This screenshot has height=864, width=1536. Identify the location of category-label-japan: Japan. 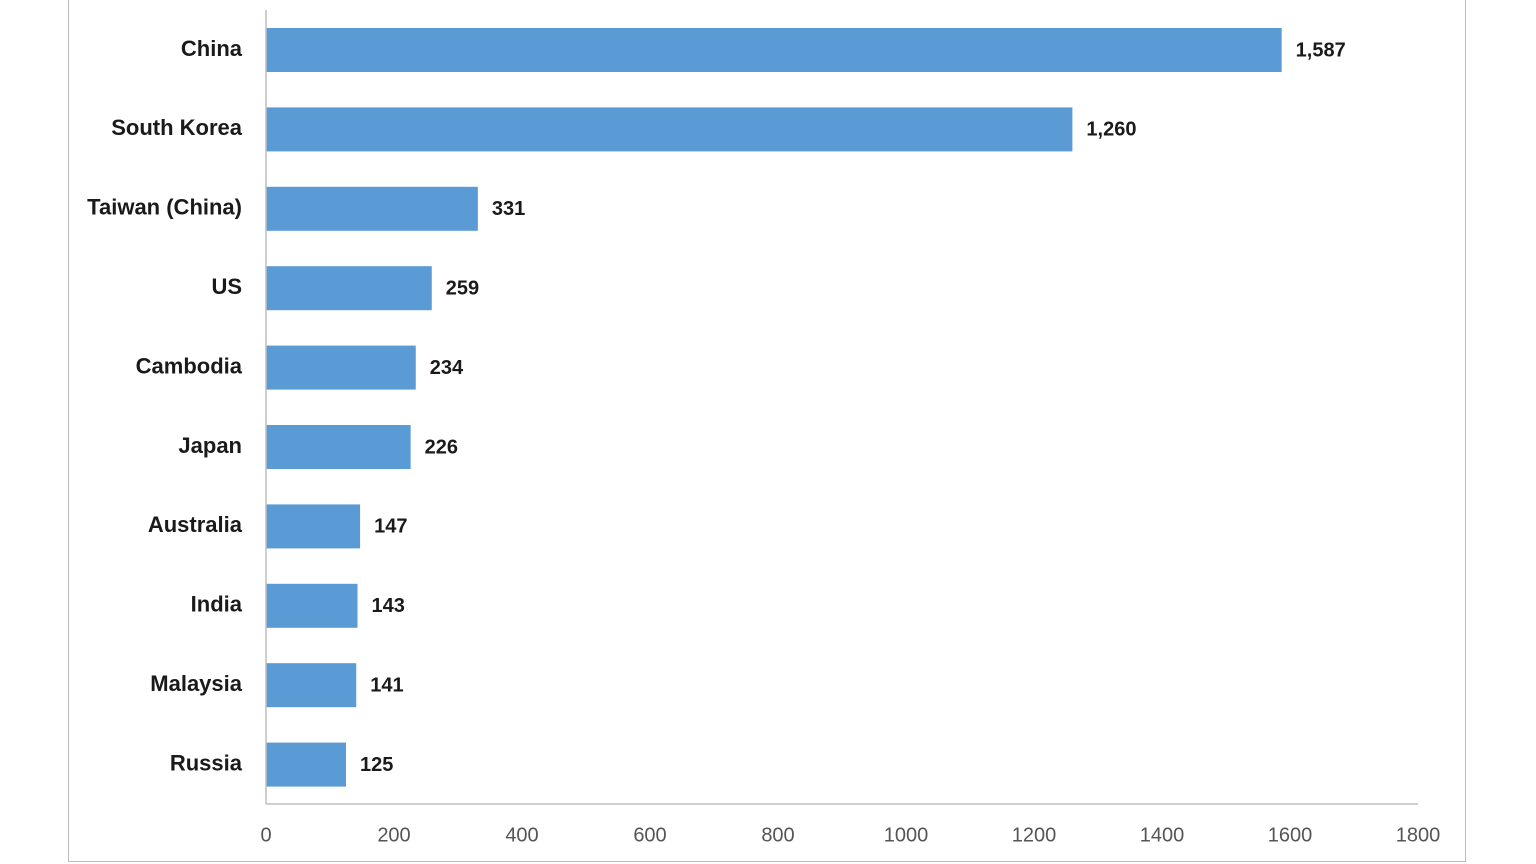
(210, 445).